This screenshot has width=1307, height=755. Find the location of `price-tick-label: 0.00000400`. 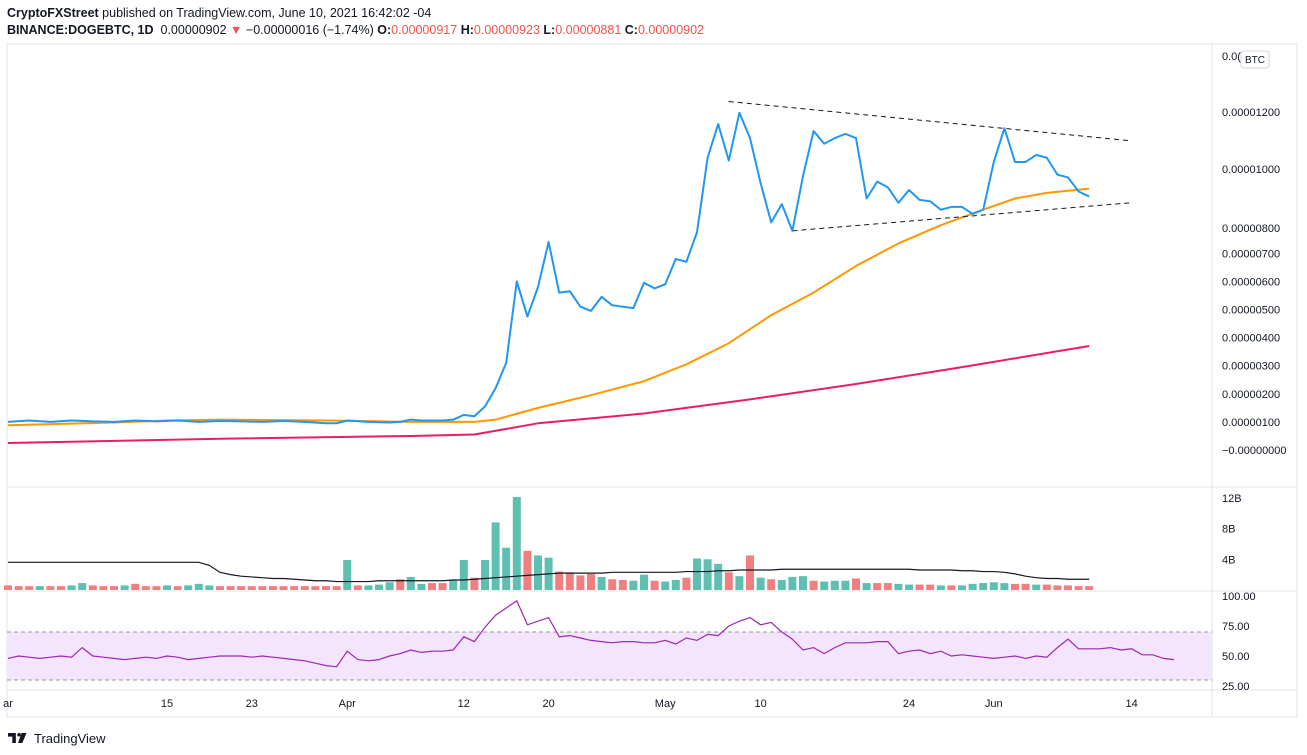

price-tick-label: 0.00000400 is located at coordinates (1251, 339).